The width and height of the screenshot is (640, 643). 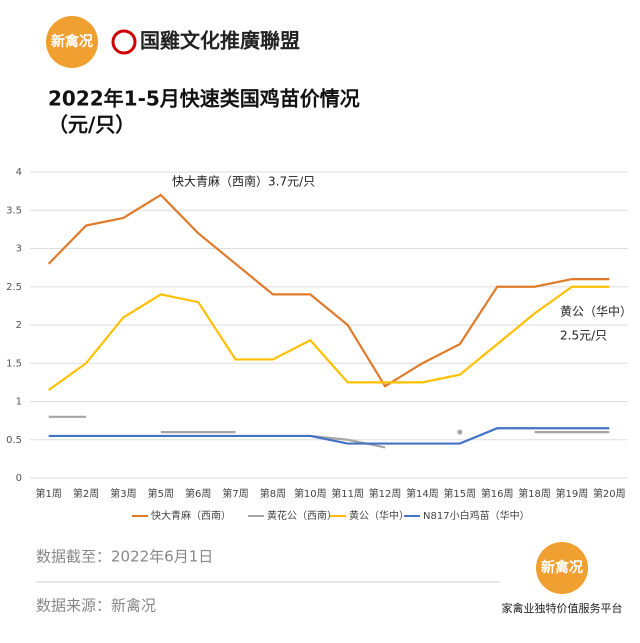 I want to click on y-tick-label: 2.5, so click(x=14, y=287).